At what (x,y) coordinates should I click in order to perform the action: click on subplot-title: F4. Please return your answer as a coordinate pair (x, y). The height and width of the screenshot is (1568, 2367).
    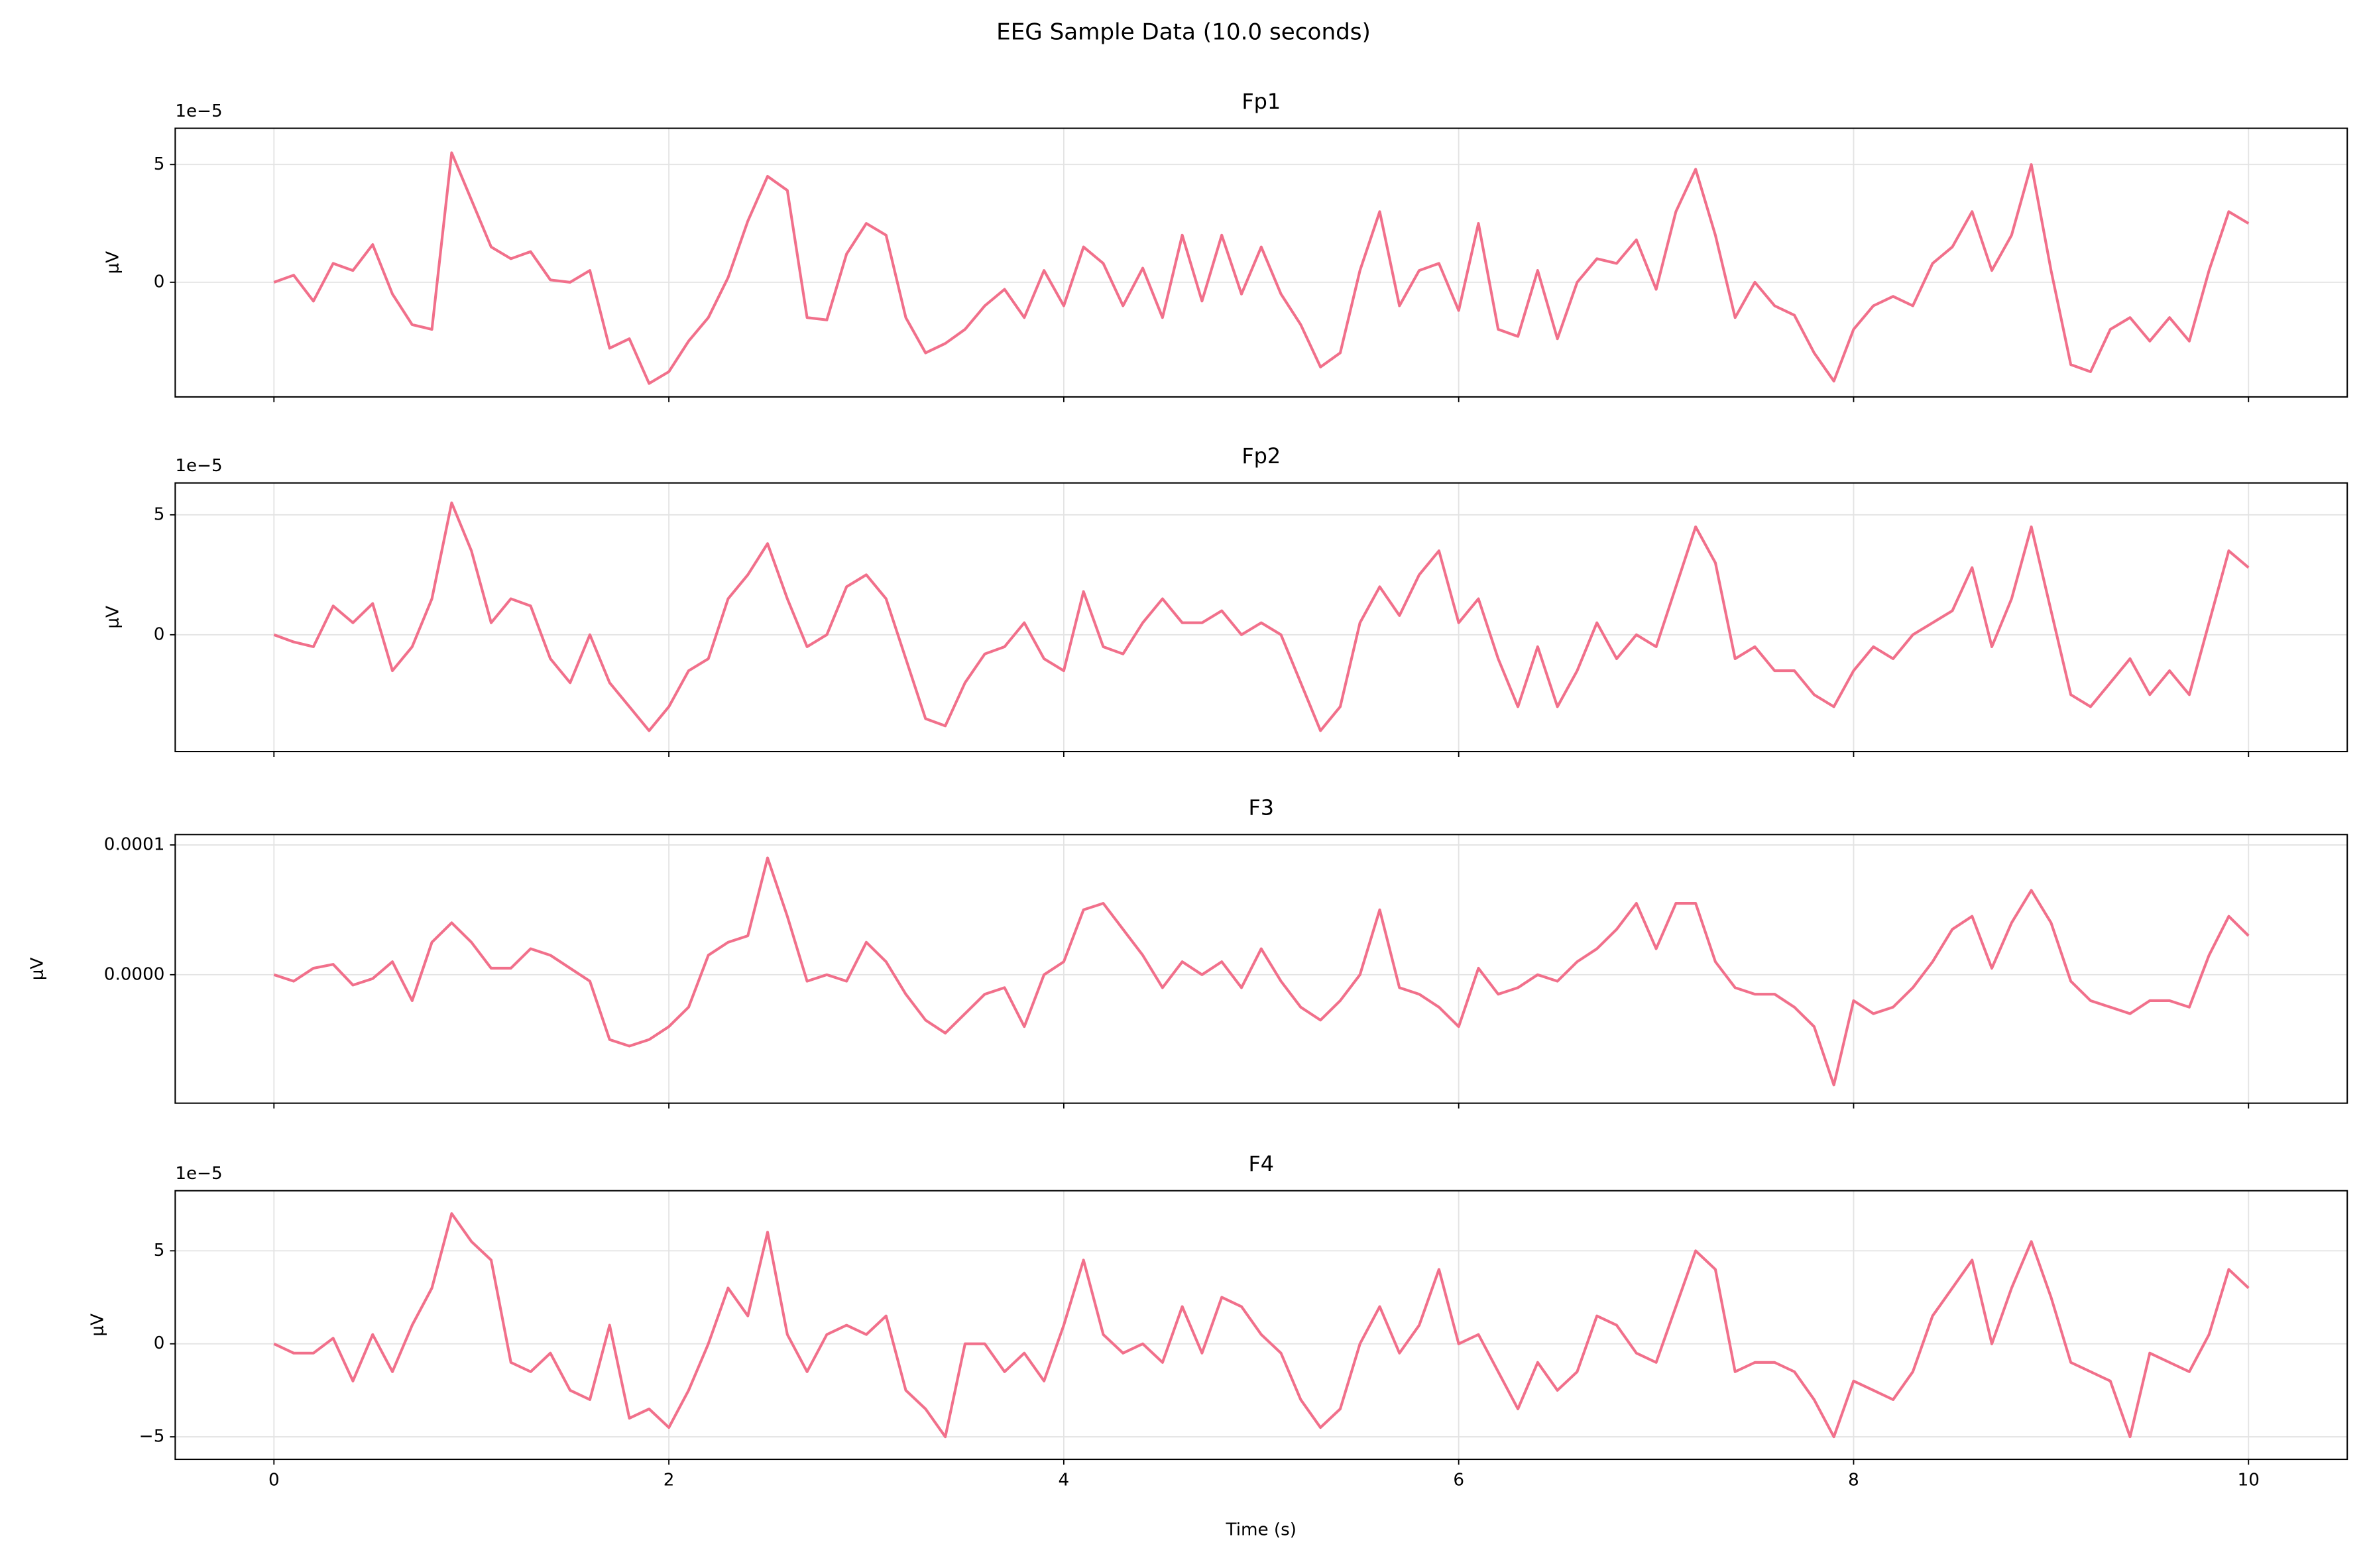
    Looking at the image, I should click on (1261, 1164).